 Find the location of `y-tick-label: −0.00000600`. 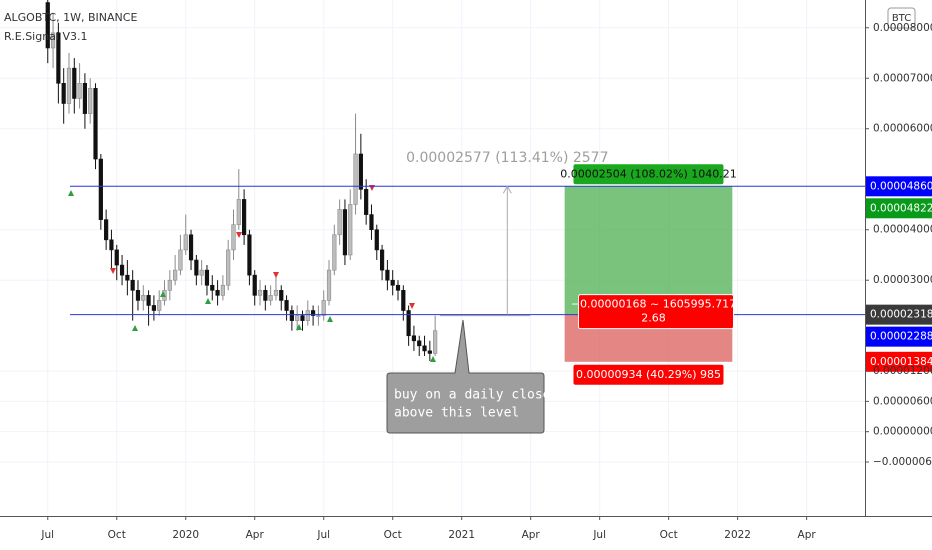

y-tick-label: −0.00000600 is located at coordinates (902, 462).